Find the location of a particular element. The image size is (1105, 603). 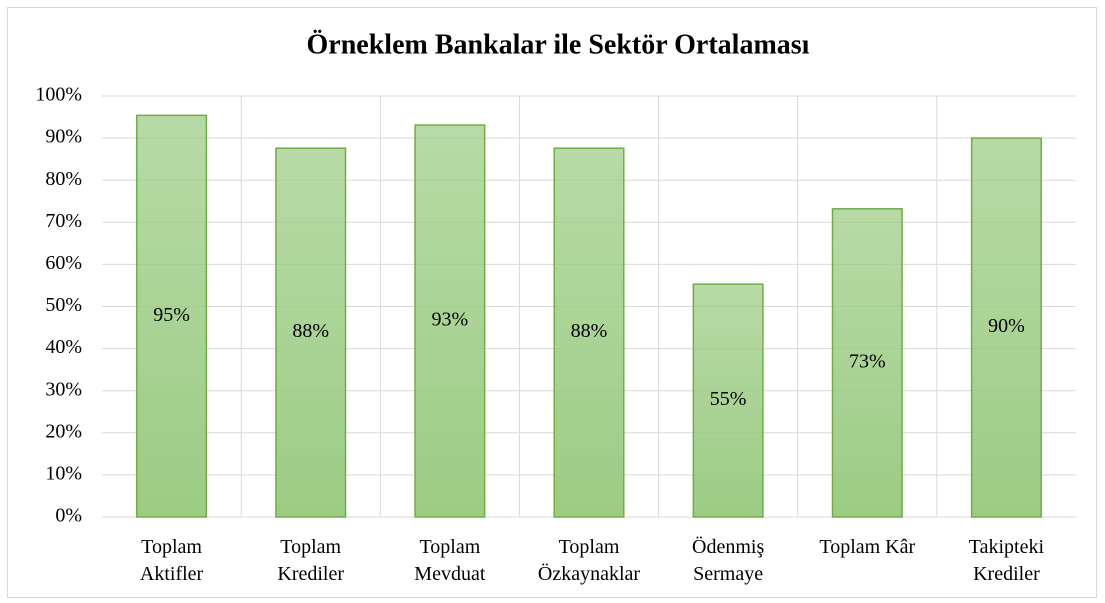

y-tick-label: 60% is located at coordinates (63, 263).